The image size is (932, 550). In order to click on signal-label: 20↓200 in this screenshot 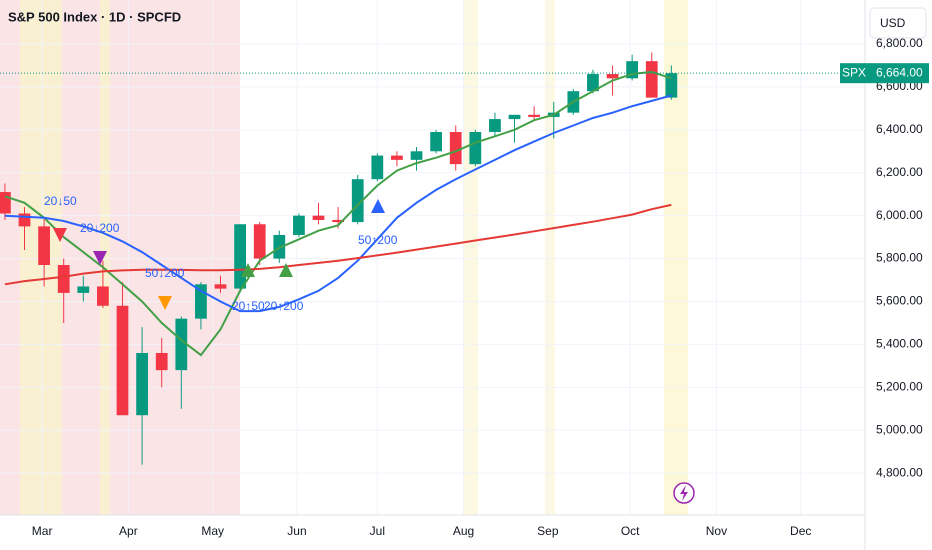, I will do `click(100, 228)`.